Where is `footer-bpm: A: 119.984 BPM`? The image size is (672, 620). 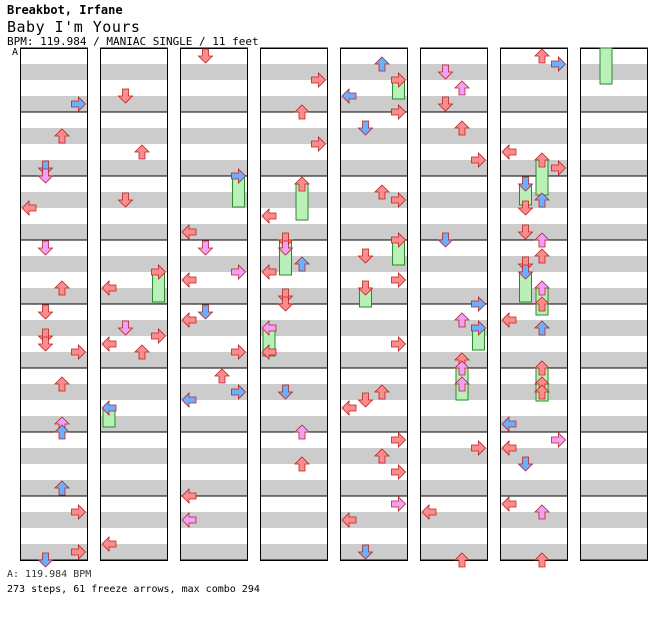
footer-bpm: A: 119.984 BPM is located at coordinates (49, 574).